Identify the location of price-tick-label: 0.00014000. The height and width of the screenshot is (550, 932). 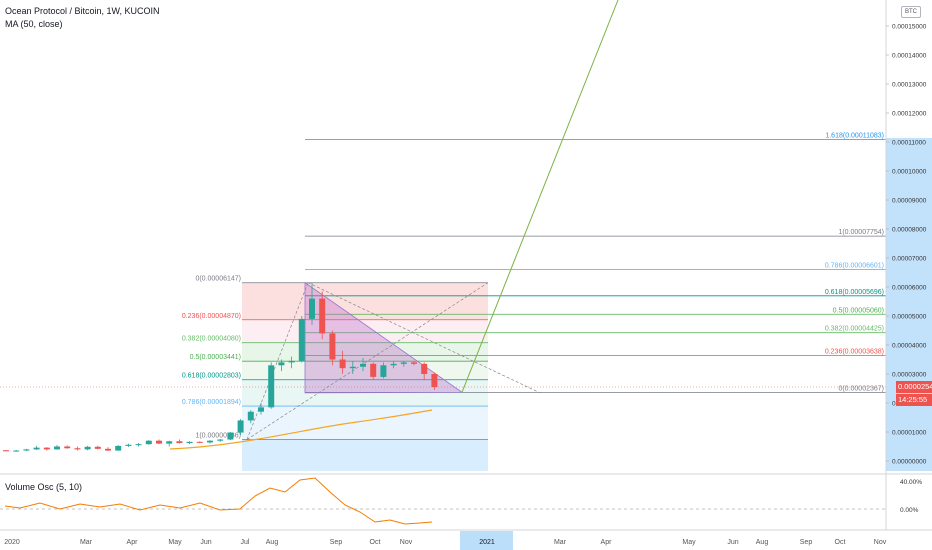
(909, 56).